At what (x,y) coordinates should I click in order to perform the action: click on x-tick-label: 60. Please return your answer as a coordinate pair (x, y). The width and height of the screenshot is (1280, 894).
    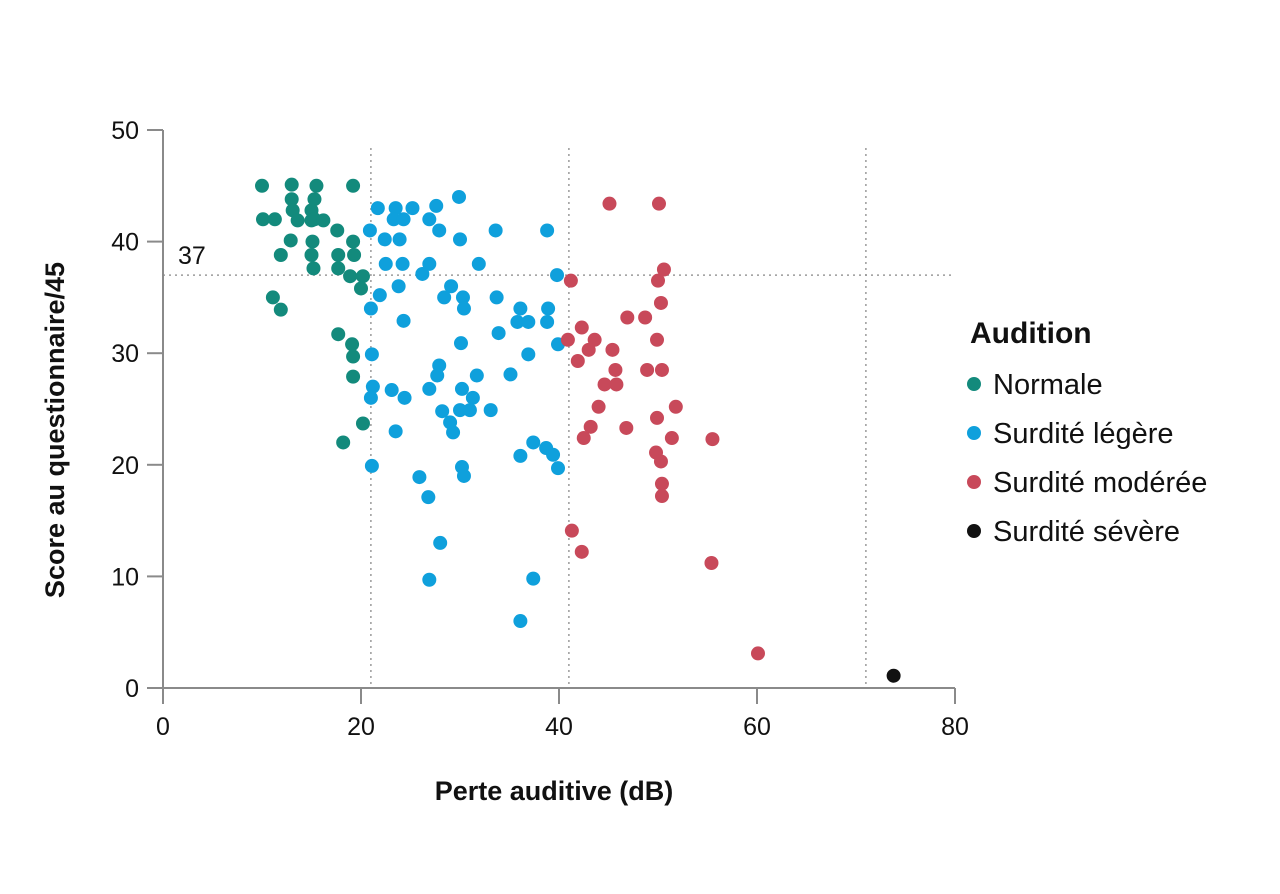
    Looking at the image, I should click on (757, 727).